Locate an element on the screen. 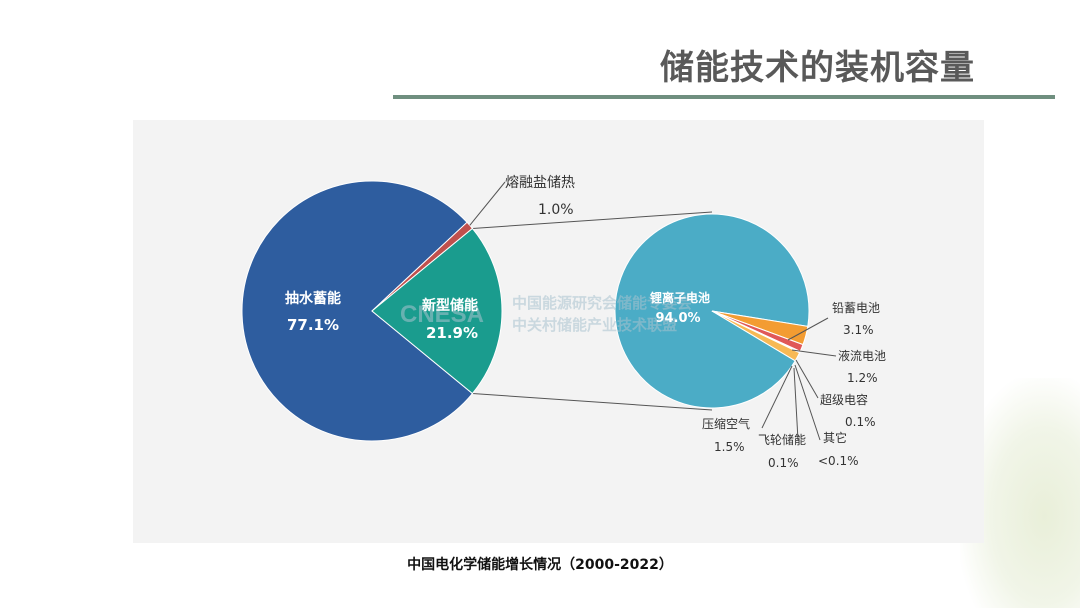 This screenshot has width=1080, height=608. label-compressed-air-value: 1.5% is located at coordinates (729, 447).